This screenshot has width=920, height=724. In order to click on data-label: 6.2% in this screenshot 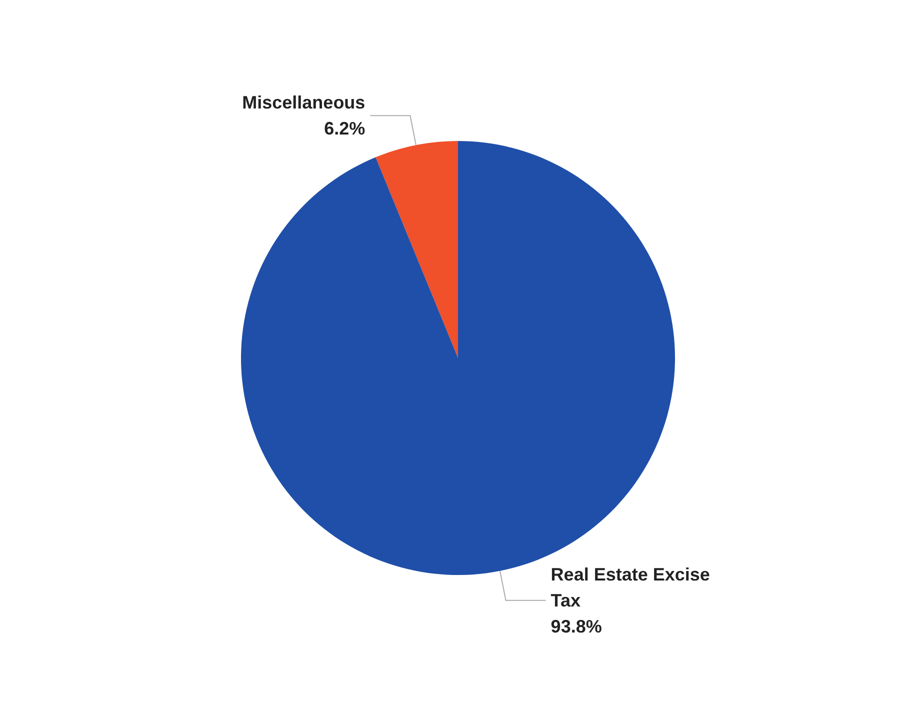, I will do `click(345, 128)`.